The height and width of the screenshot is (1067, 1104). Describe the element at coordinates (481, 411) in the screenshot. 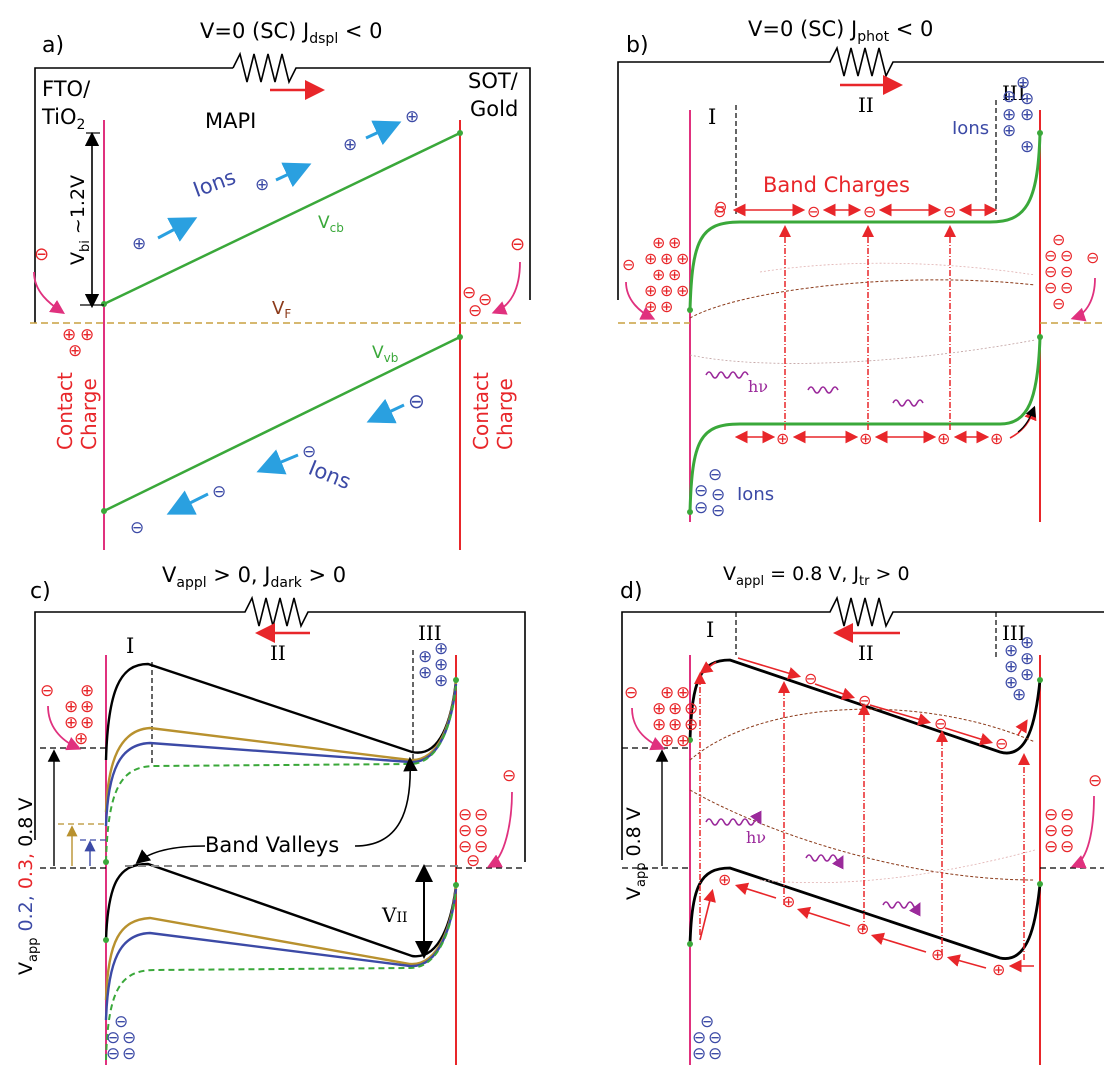

I see `contact-charge-right-label: Contact` at that location.